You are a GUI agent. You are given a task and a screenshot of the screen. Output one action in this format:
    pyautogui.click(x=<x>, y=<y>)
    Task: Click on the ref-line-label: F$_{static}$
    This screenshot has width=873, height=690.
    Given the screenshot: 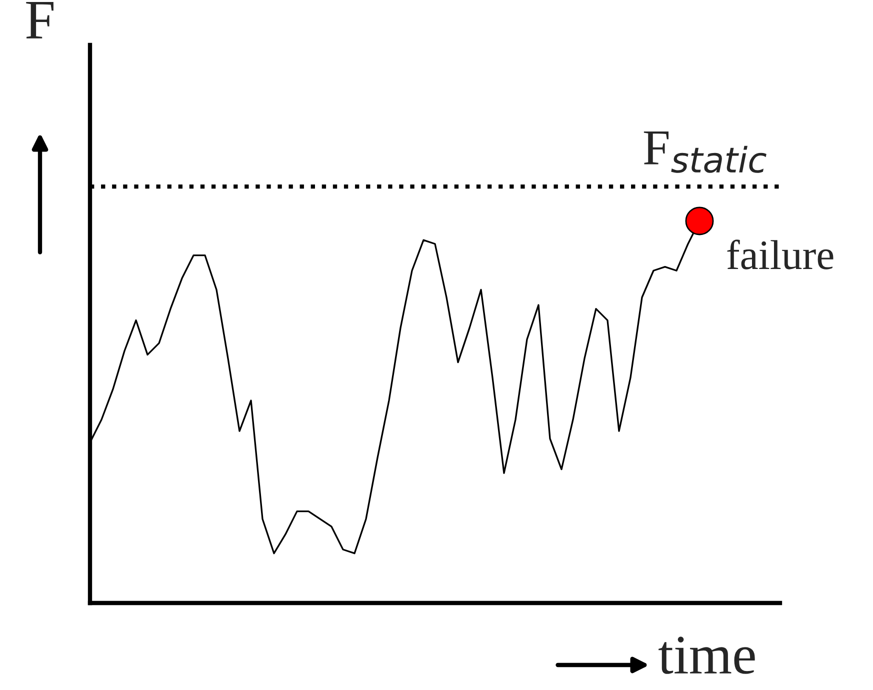 What is the action you would take?
    pyautogui.click(x=705, y=152)
    